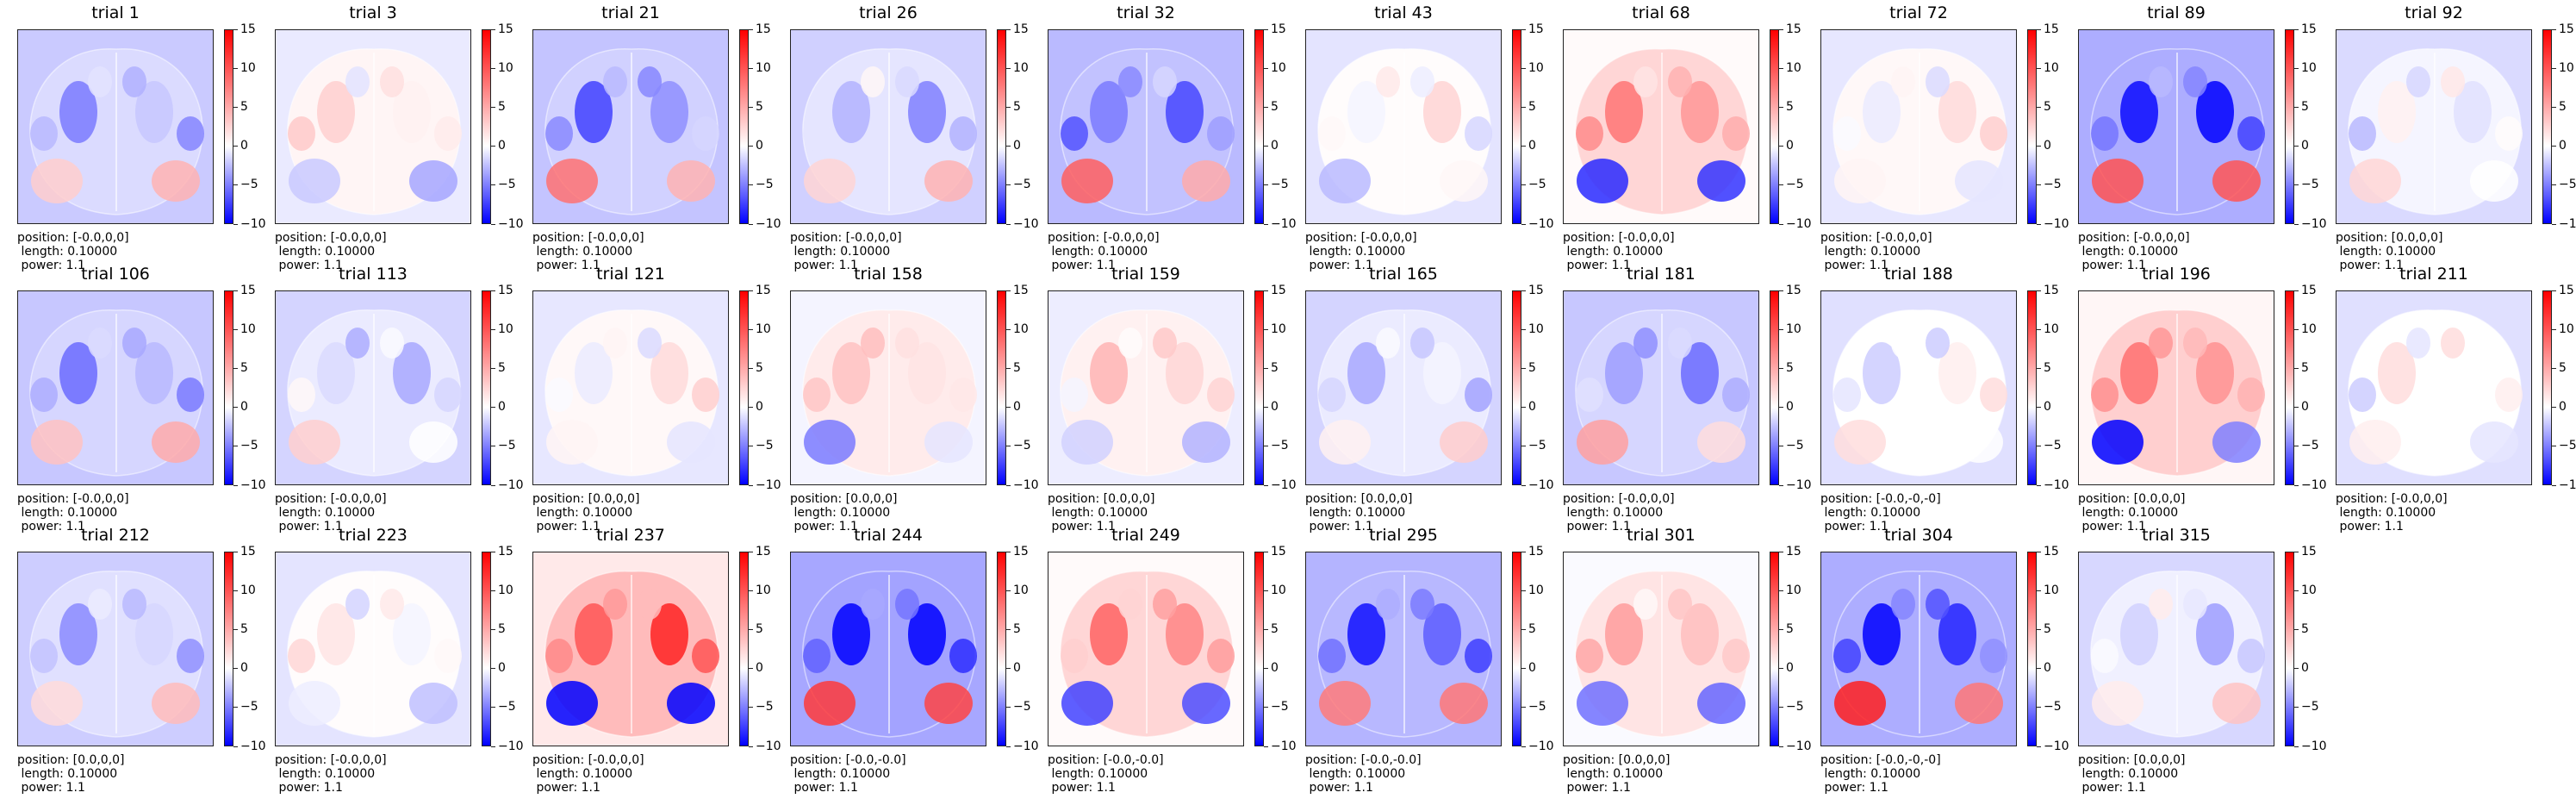 This screenshot has height=805, width=2576. What do you see at coordinates (1404, 12) in the screenshot?
I see `panel-title: trial 43` at bounding box center [1404, 12].